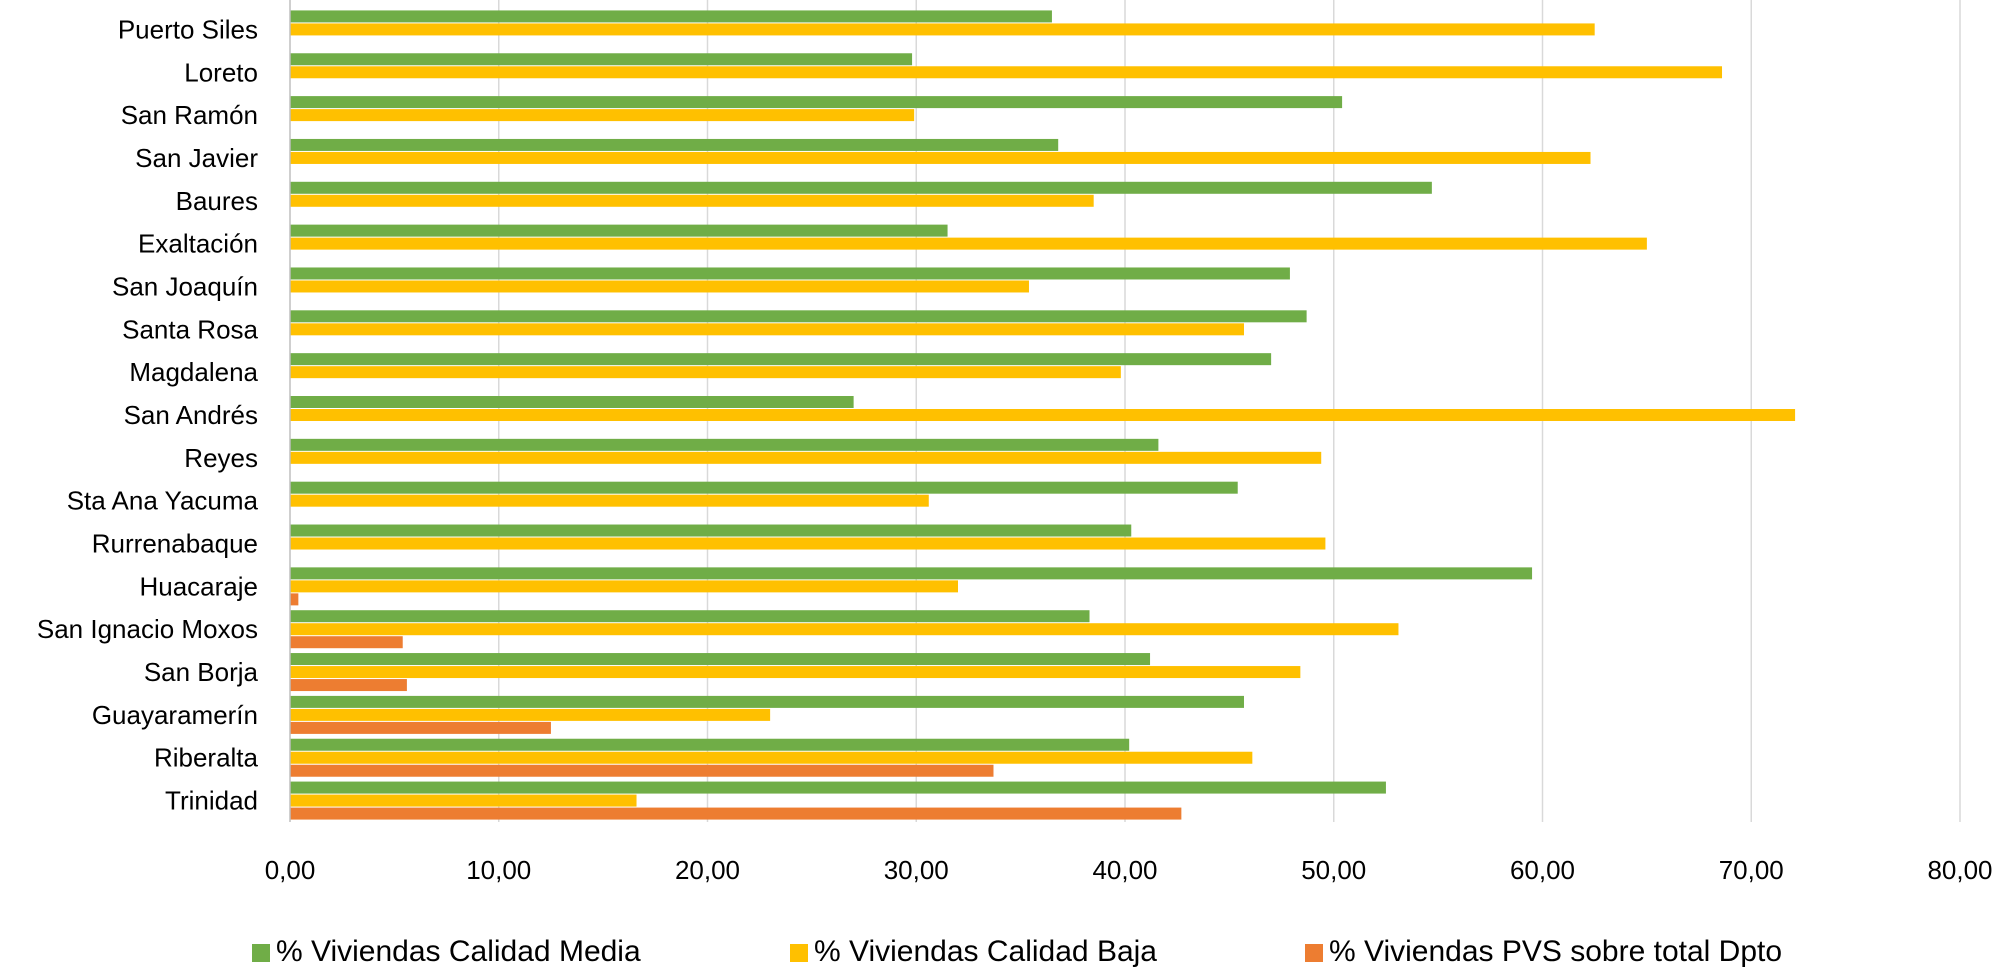  Describe the element at coordinates (985, 951) in the screenshot. I see `legend-label: % Viviendas Calidad Baja` at that location.